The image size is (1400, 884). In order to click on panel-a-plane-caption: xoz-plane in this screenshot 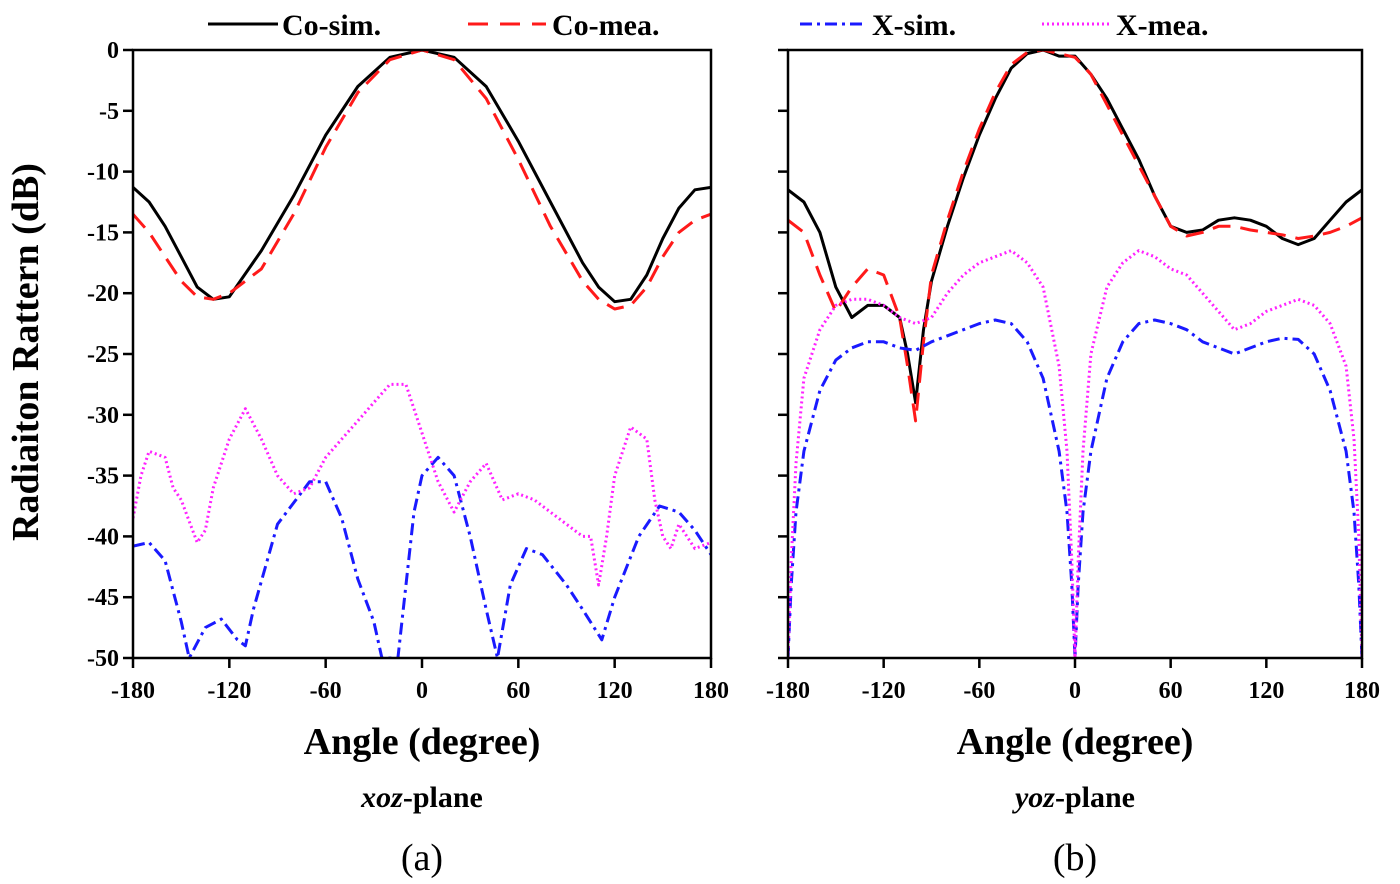, I will do `click(421, 797)`.